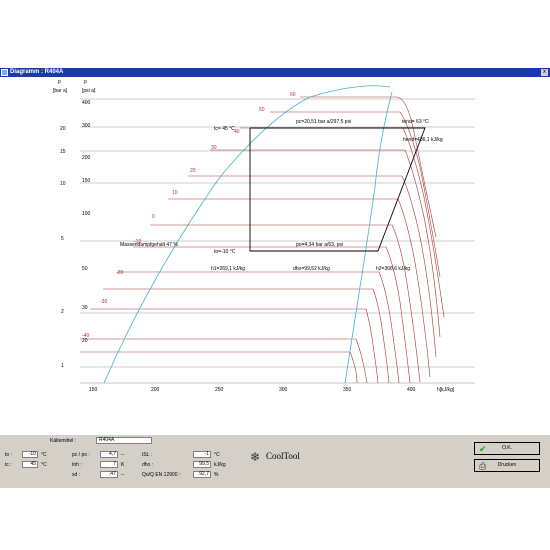 The height and width of the screenshot is (550, 550). I want to click on temp-label: -30, so click(103, 302).